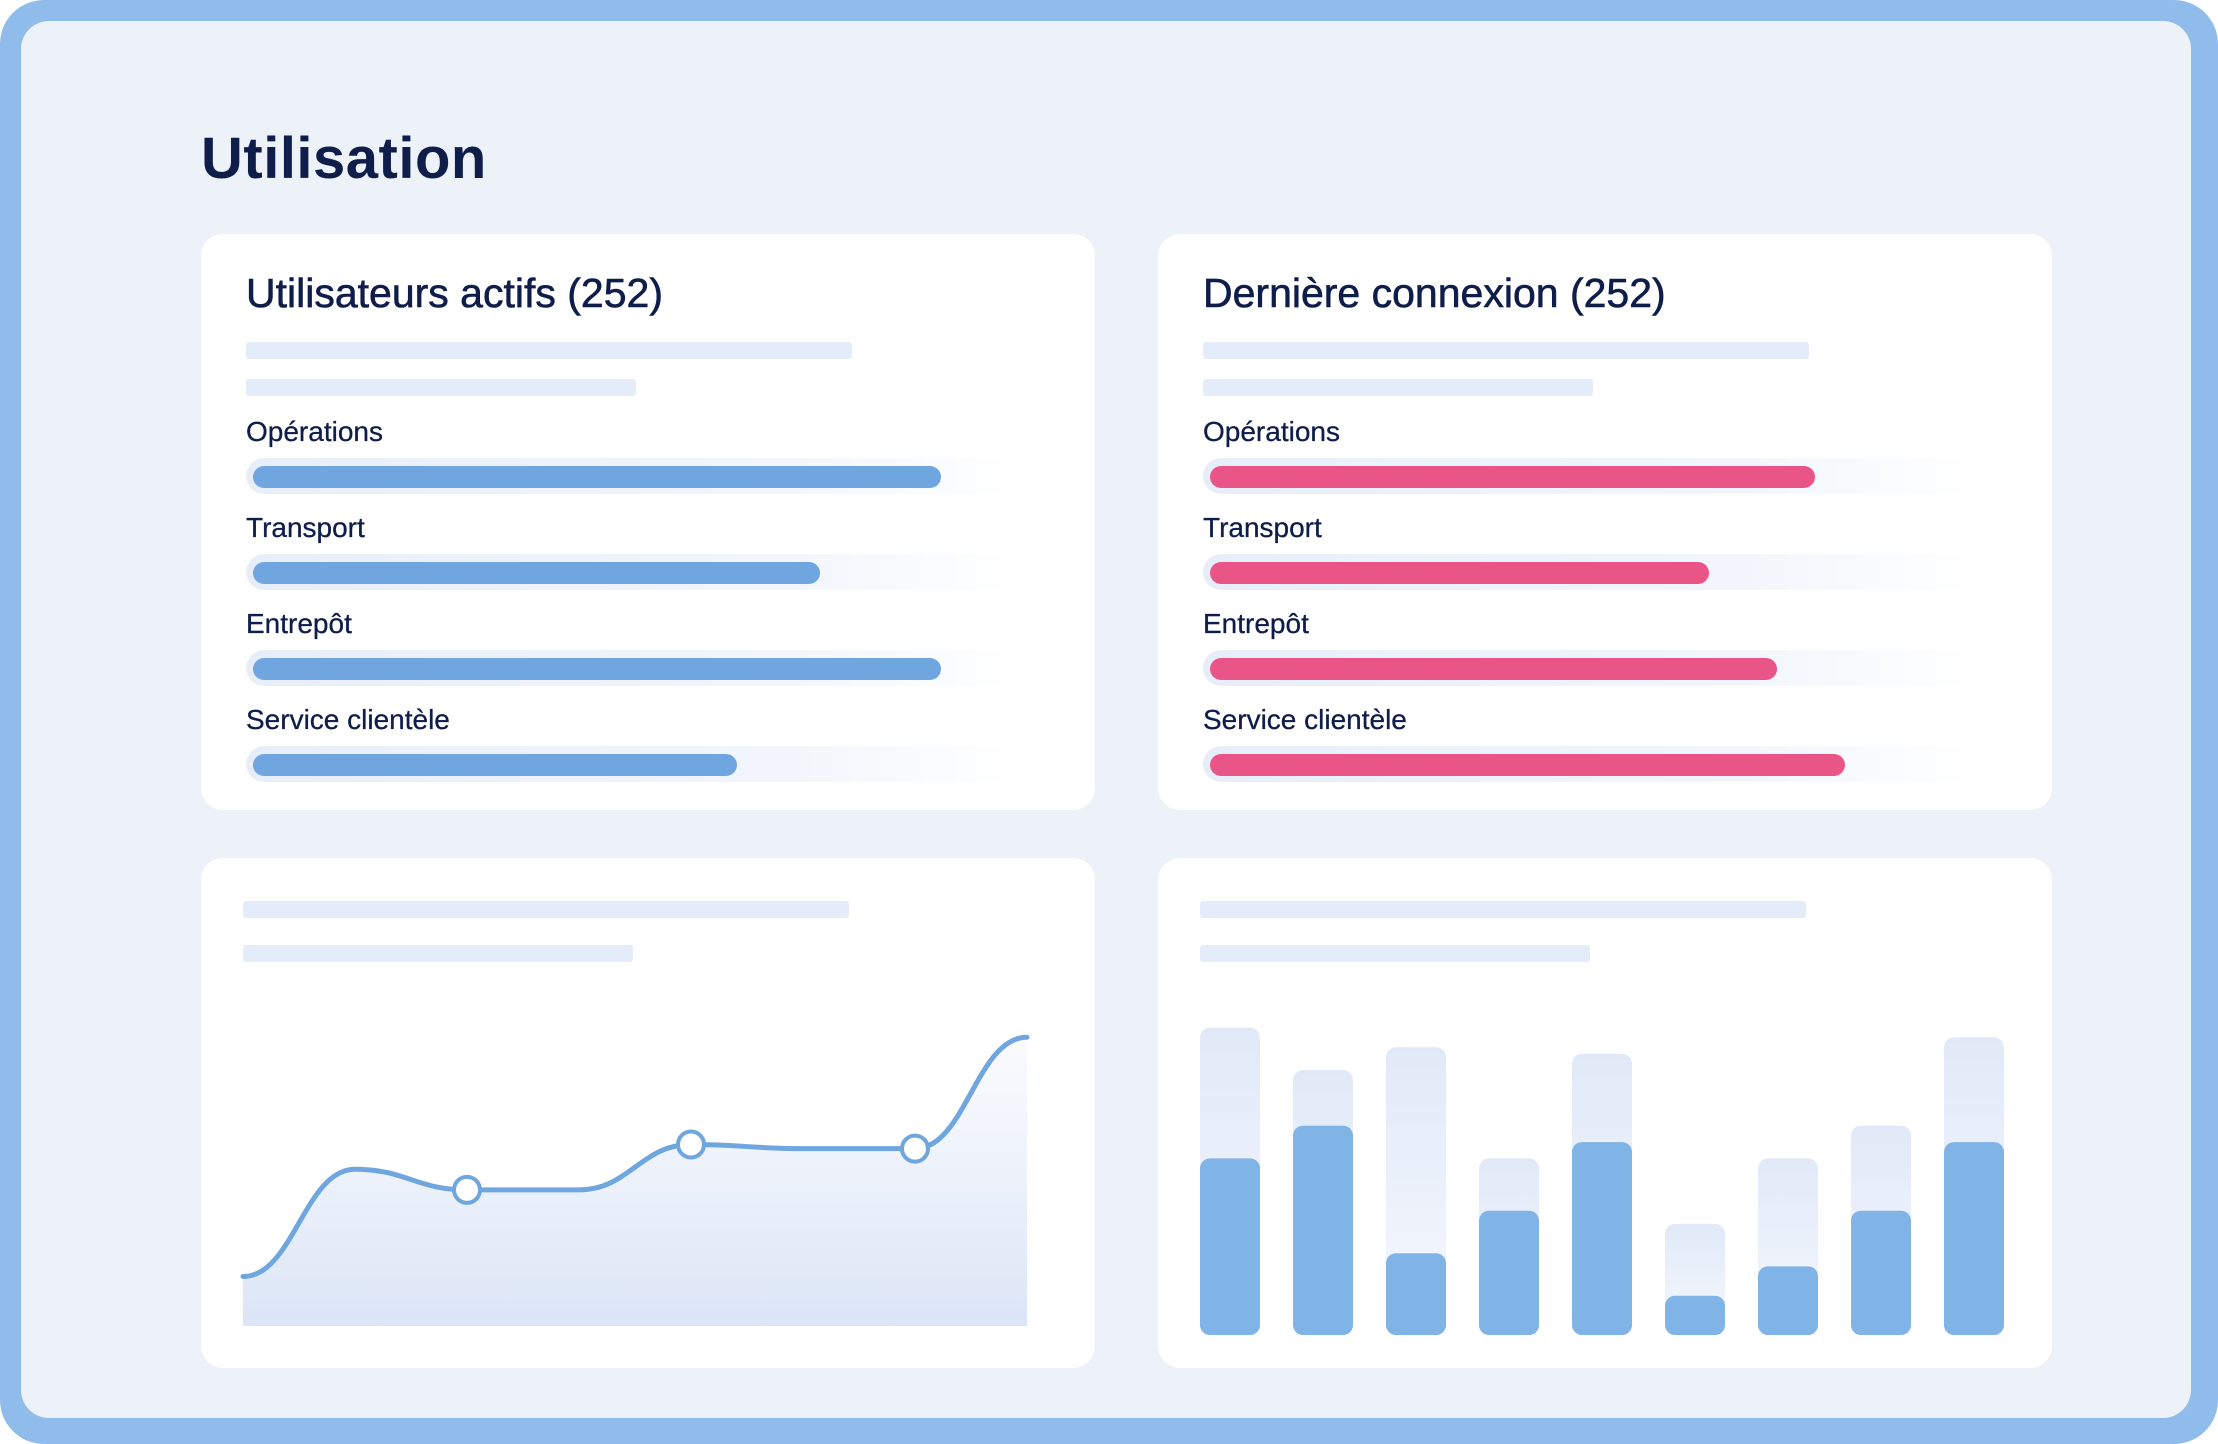  I want to click on last-login-title: Dernière connexion (252), so click(1434, 293).